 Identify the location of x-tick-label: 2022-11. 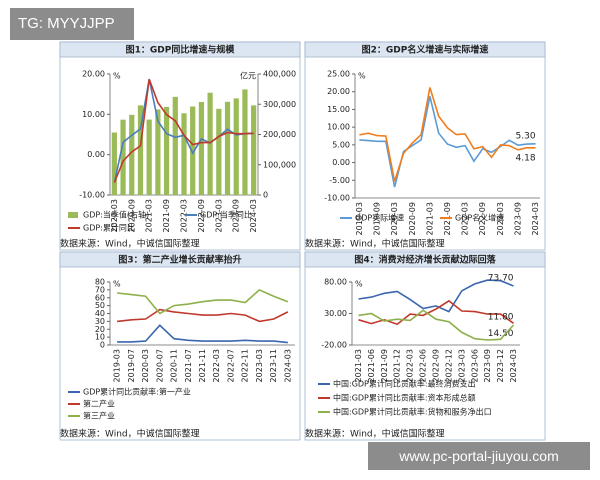
(245, 365).